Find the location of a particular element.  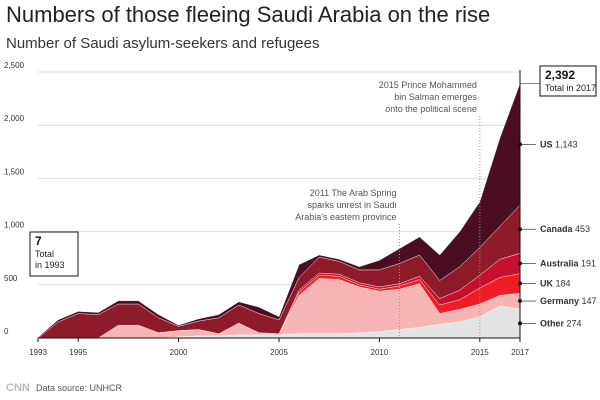

series-value: 191 is located at coordinates (588, 263).